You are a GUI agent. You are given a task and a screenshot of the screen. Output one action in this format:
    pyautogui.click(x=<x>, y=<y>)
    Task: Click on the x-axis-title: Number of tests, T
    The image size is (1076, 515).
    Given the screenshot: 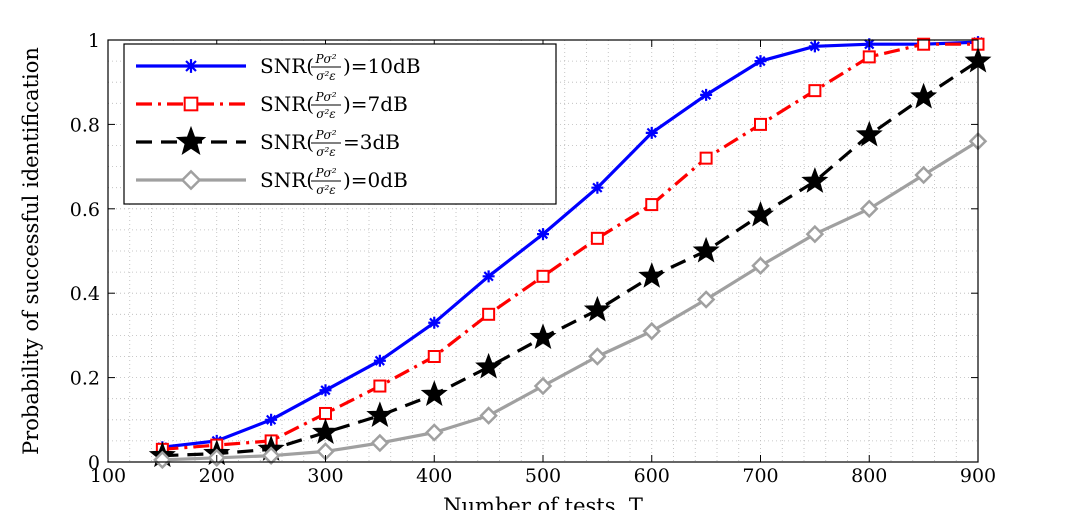 What is the action you would take?
    pyautogui.click(x=543, y=502)
    